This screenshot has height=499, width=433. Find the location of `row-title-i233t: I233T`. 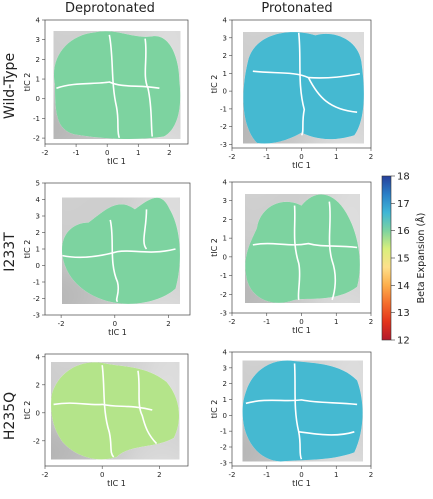

row-title-i233t: I233T is located at coordinates (10, 252).